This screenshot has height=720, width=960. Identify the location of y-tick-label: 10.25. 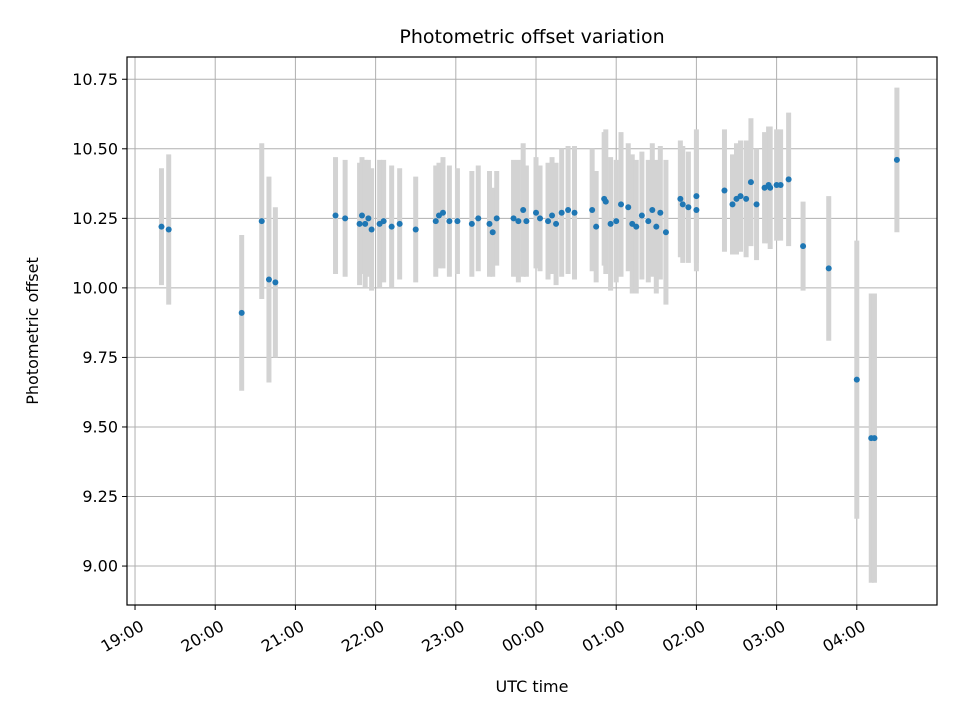
(95, 218).